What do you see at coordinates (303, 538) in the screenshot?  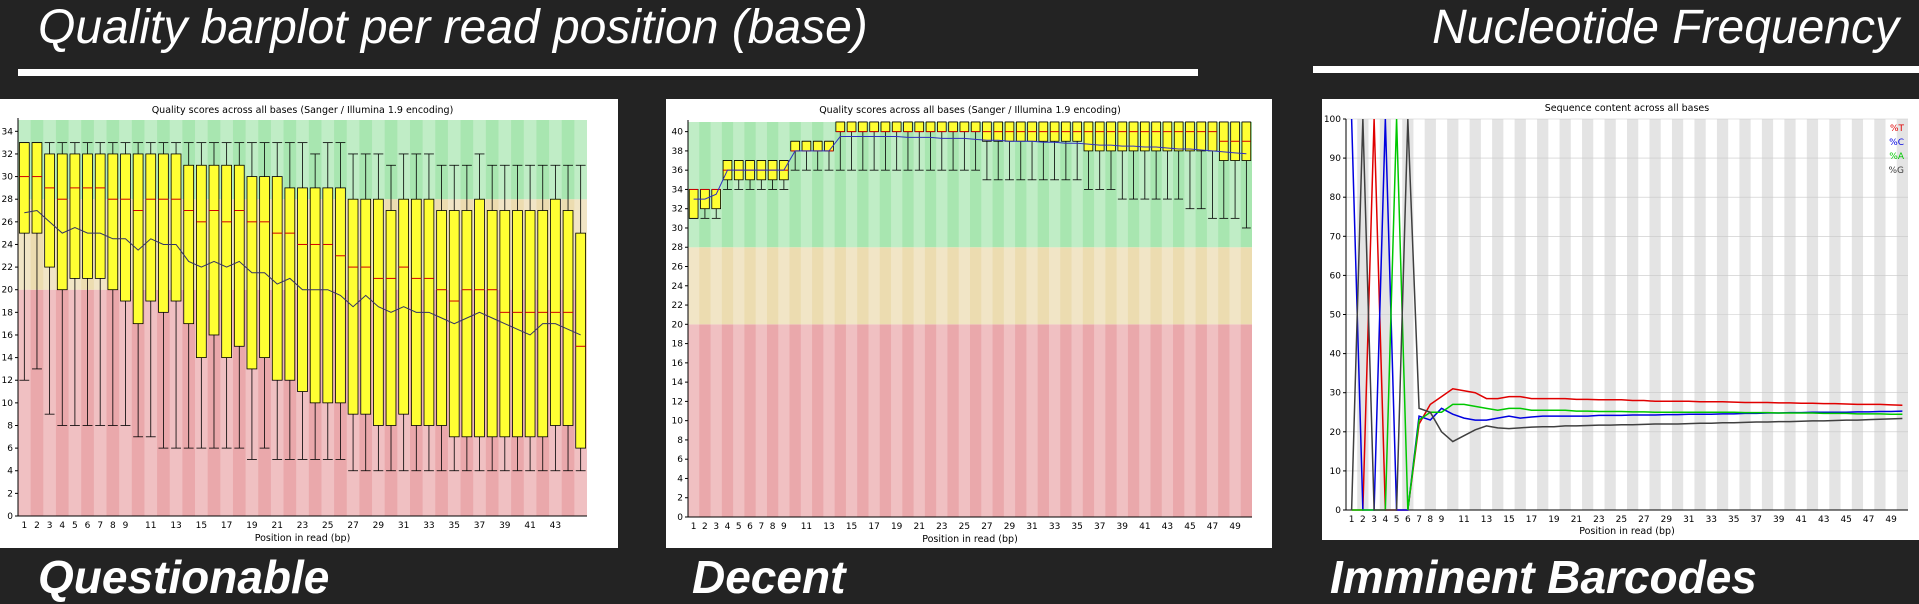 I see `x-axis-label: Position in read (bp)` at bounding box center [303, 538].